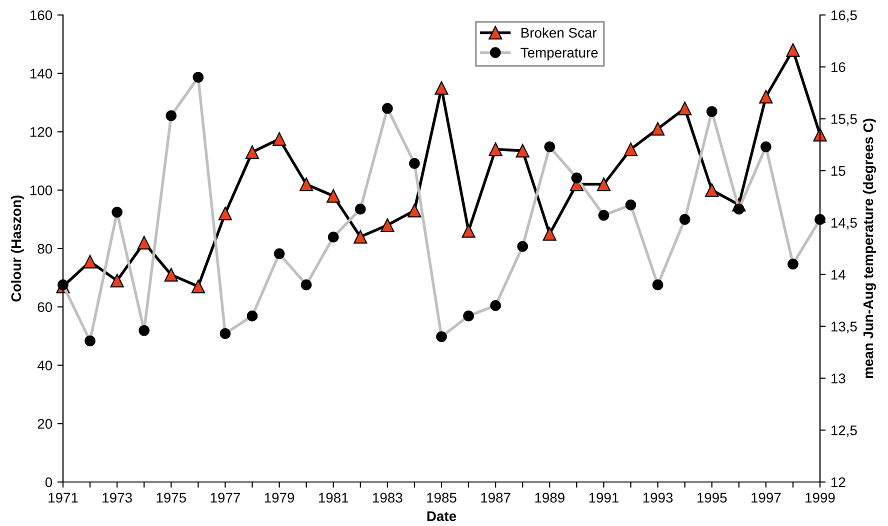 This screenshot has width=888, height=526. What do you see at coordinates (41, 132) in the screenshot?
I see `y-tick-label: 120` at bounding box center [41, 132].